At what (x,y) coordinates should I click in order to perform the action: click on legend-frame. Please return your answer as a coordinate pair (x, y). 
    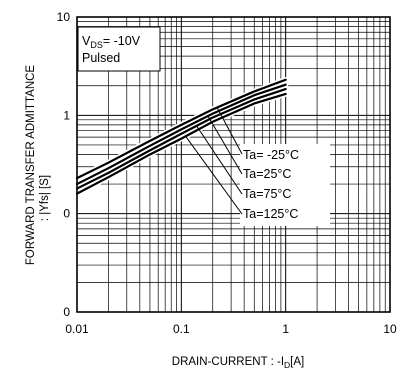
    Looking at the image, I should click on (285, 185).